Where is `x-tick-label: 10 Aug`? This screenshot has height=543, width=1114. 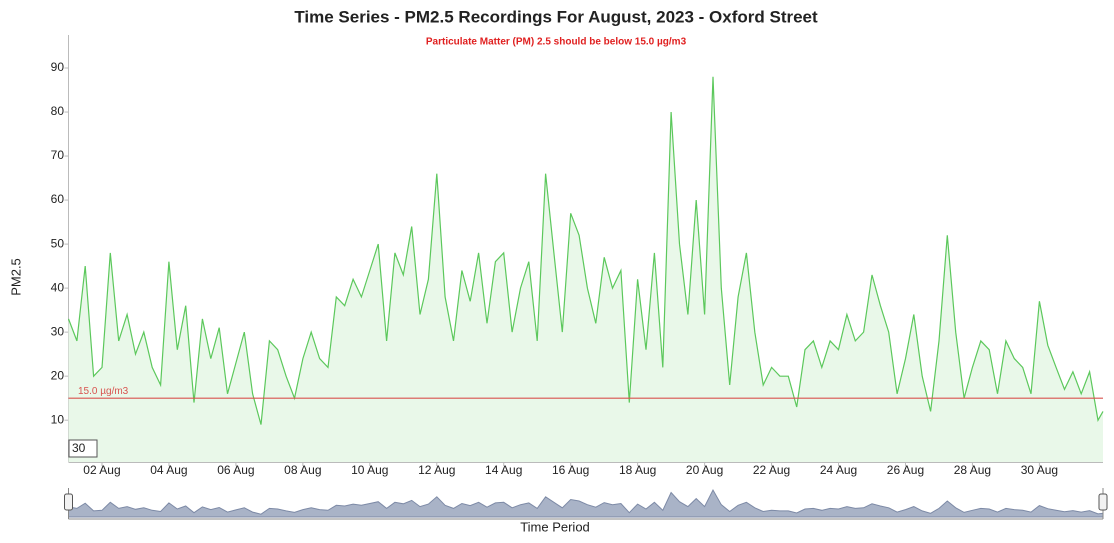
x-tick-label: 10 Aug is located at coordinates (369, 470).